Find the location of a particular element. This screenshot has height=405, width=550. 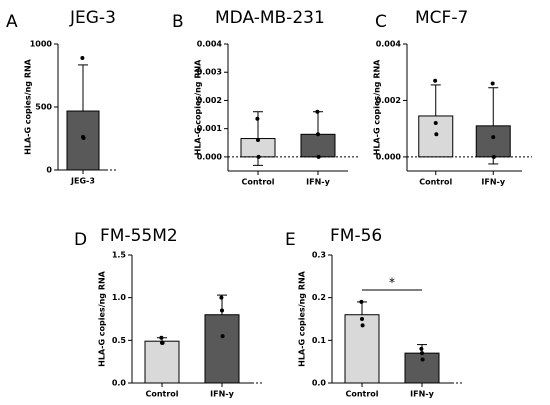

y-tick-label: 500 is located at coordinates (43, 107).